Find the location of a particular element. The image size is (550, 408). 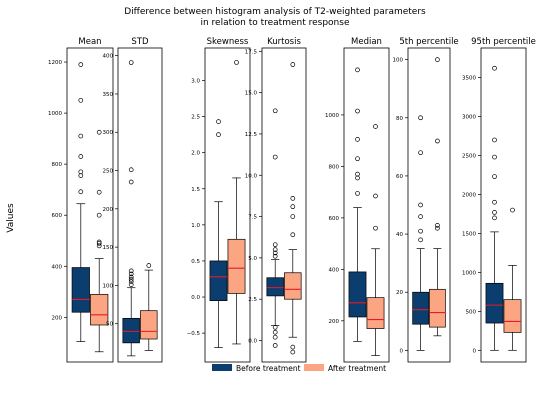

legend: Before treatment After treatment is located at coordinates (299, 368).